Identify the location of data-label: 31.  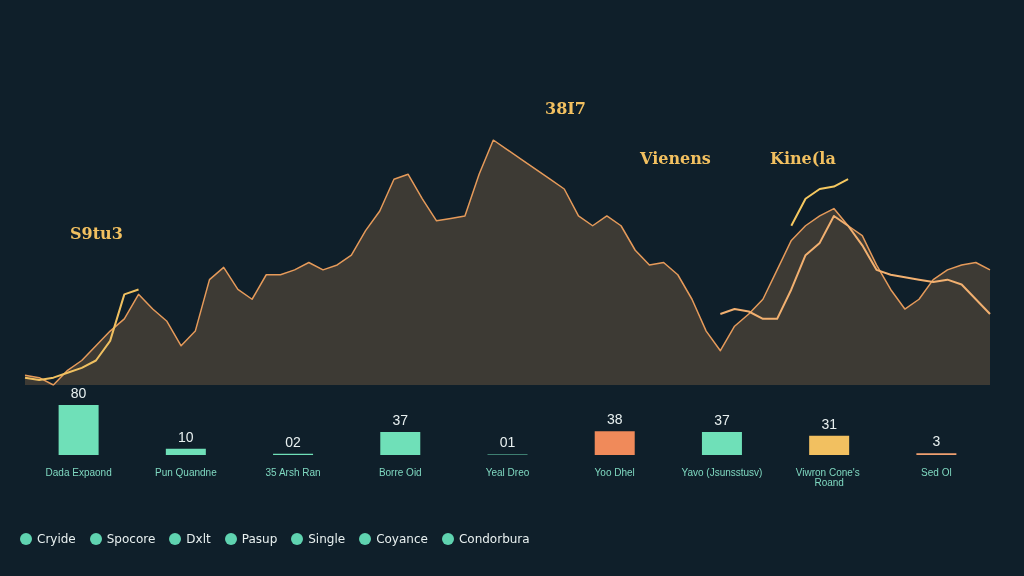
(829, 423).